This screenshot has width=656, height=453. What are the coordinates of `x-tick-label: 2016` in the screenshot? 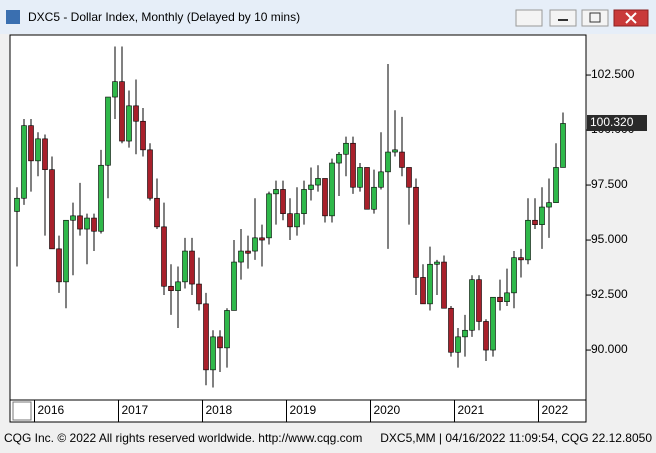 It's located at (51, 410).